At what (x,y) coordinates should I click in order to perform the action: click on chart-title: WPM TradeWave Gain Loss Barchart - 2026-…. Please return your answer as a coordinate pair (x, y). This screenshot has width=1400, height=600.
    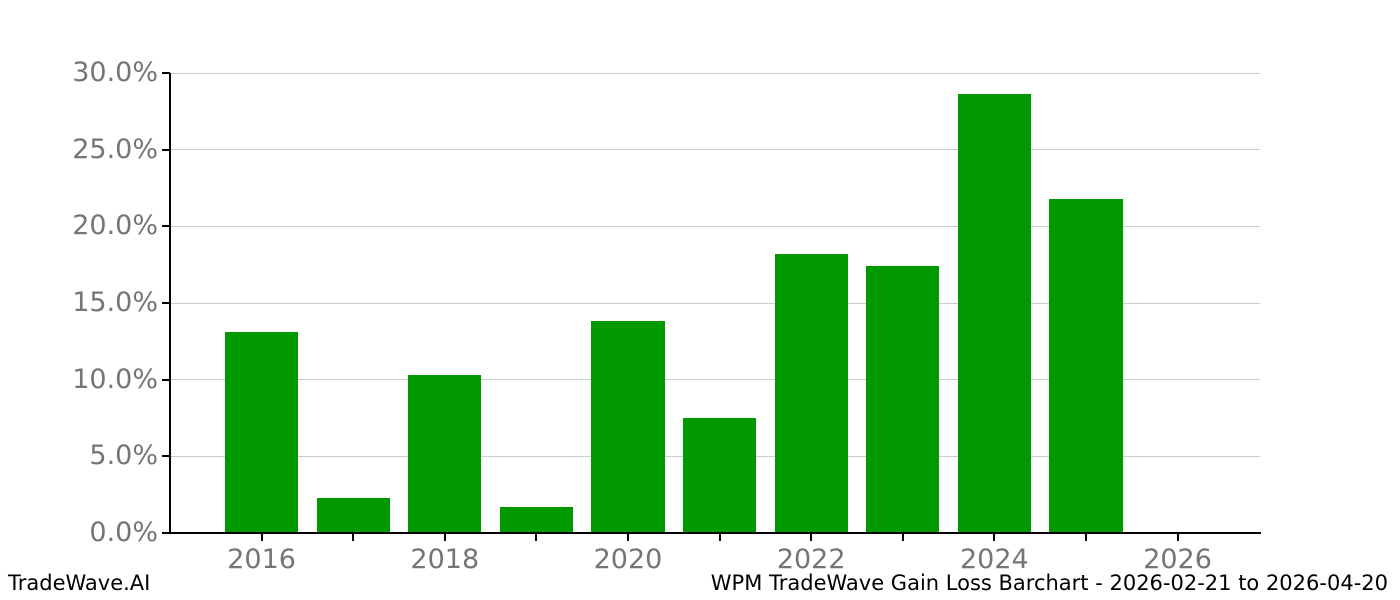
    Looking at the image, I should click on (1049, 583).